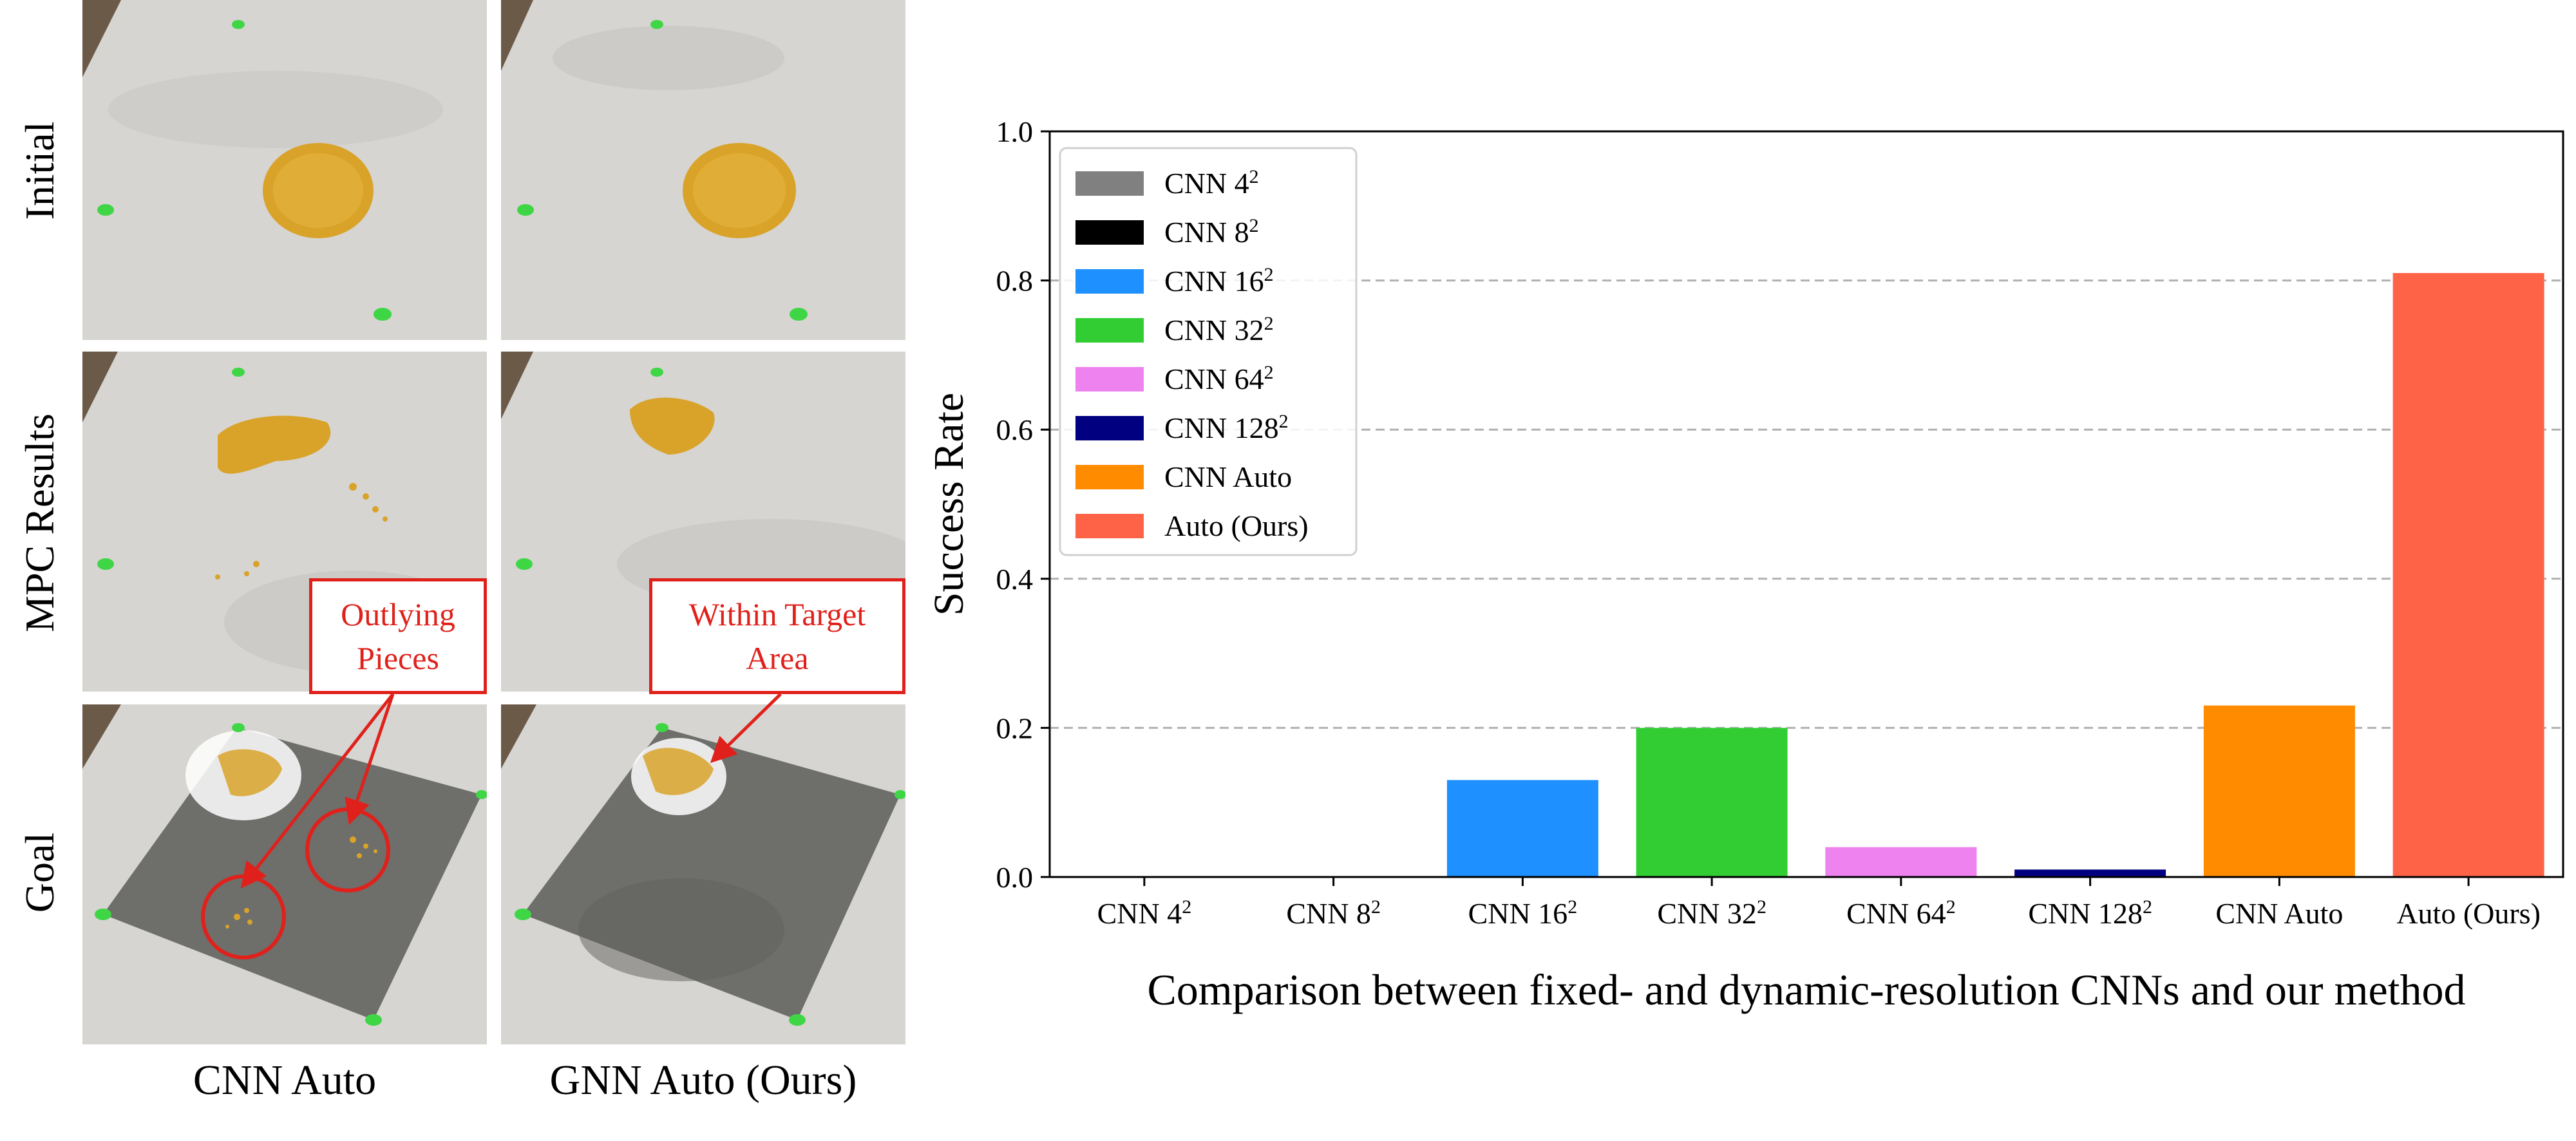  Describe the element at coordinates (1208, 351) in the screenshot. I see `legend-box` at that location.